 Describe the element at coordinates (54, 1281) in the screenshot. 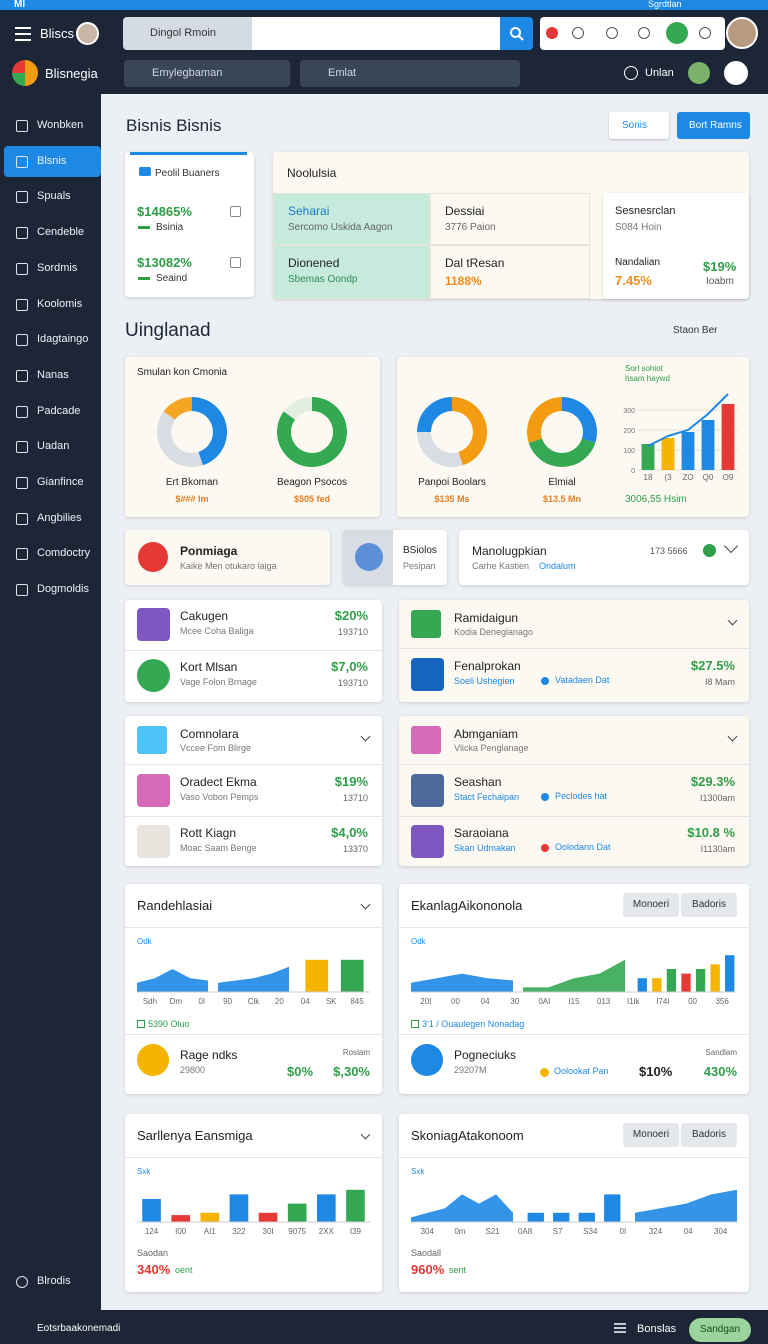

I see `sidebar-bottom: Blrodis` at that location.